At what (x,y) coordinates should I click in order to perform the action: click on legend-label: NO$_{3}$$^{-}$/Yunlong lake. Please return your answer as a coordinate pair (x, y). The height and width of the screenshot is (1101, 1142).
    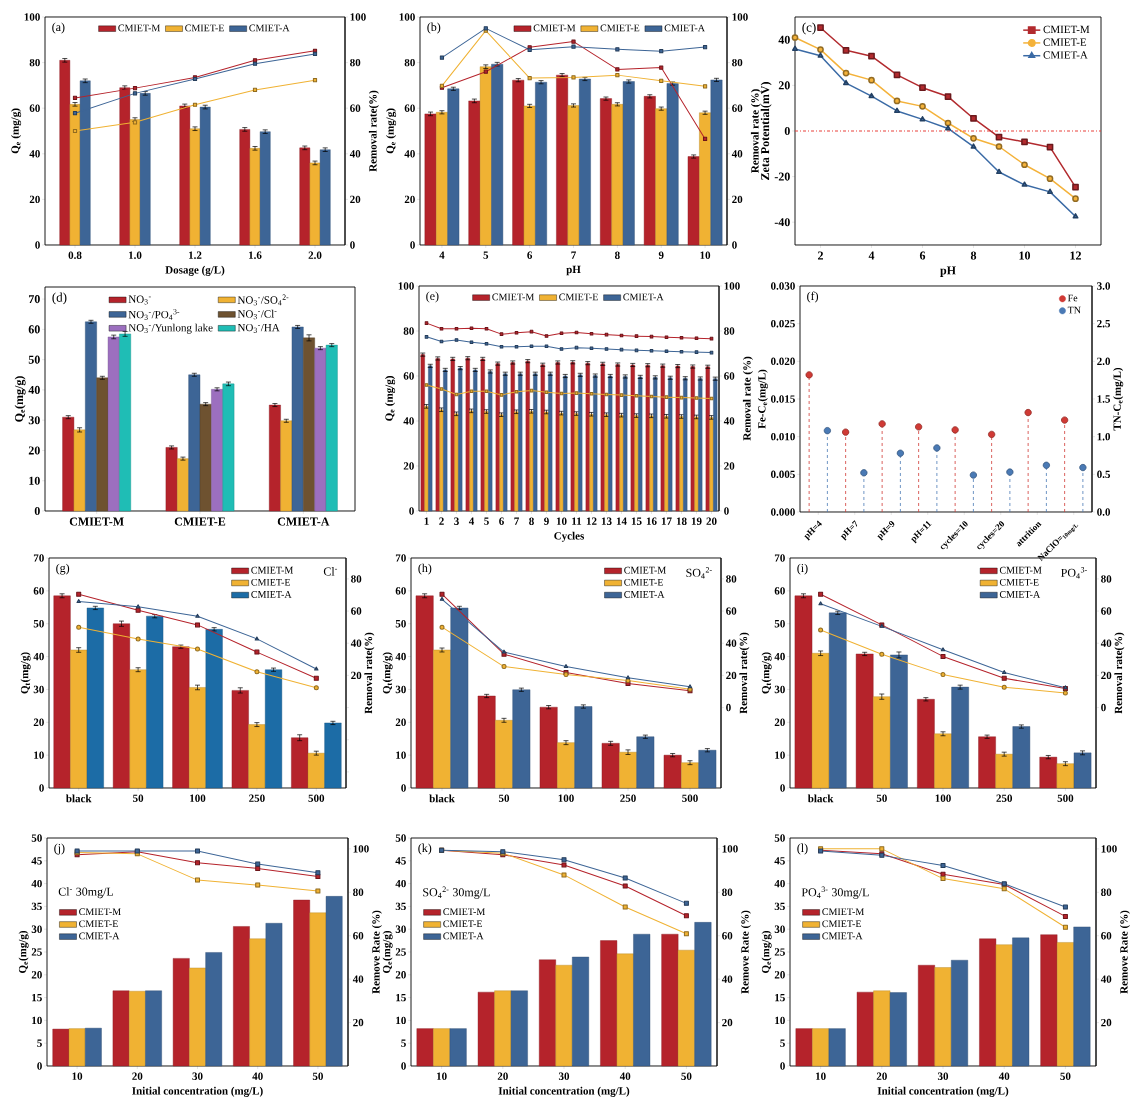
    Looking at the image, I should click on (170, 328).